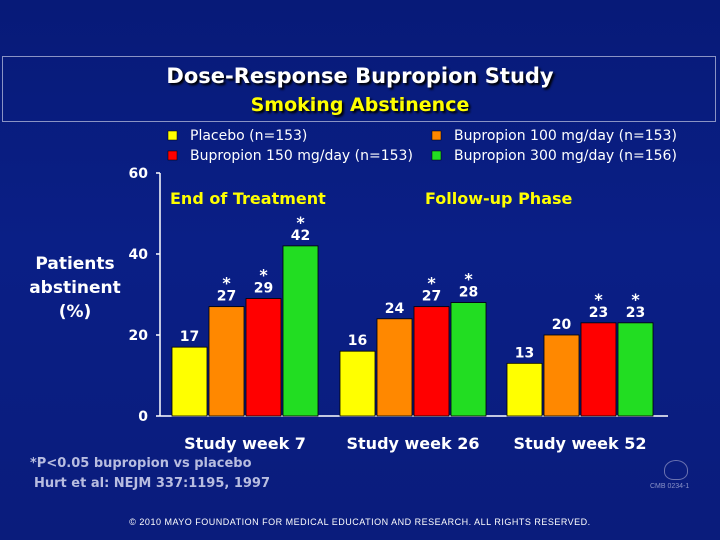 The height and width of the screenshot is (540, 720). I want to click on y-tick-label-20: 20, so click(139, 336).